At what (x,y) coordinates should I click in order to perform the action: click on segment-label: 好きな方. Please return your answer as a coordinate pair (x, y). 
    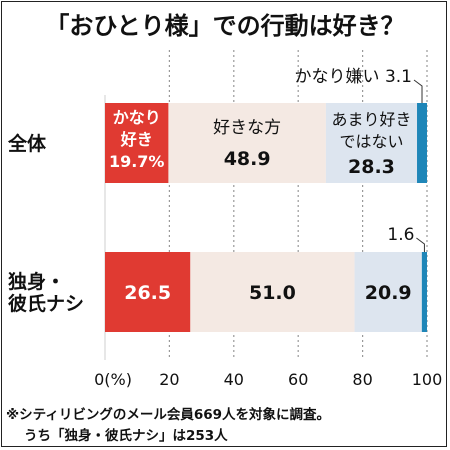
    Looking at the image, I should click on (247, 128).